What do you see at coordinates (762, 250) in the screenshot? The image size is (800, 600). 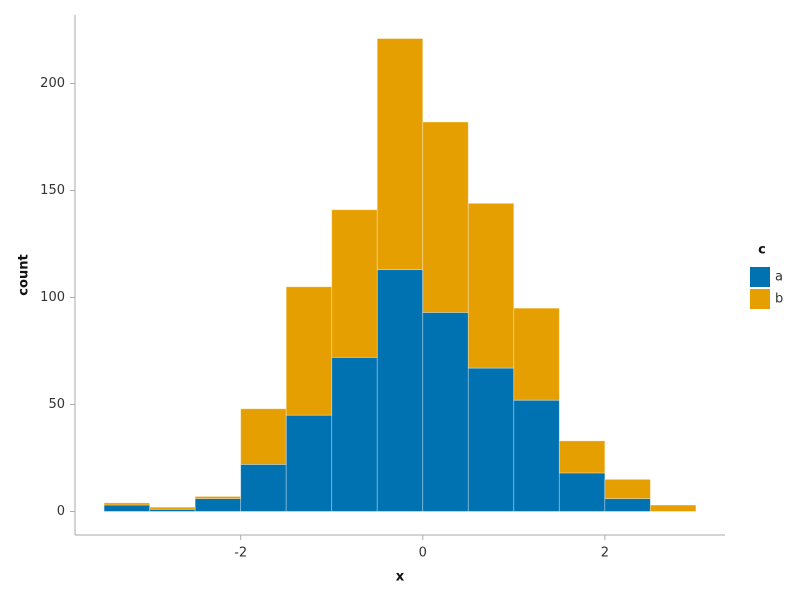 I see `legend-title: c` at bounding box center [762, 250].